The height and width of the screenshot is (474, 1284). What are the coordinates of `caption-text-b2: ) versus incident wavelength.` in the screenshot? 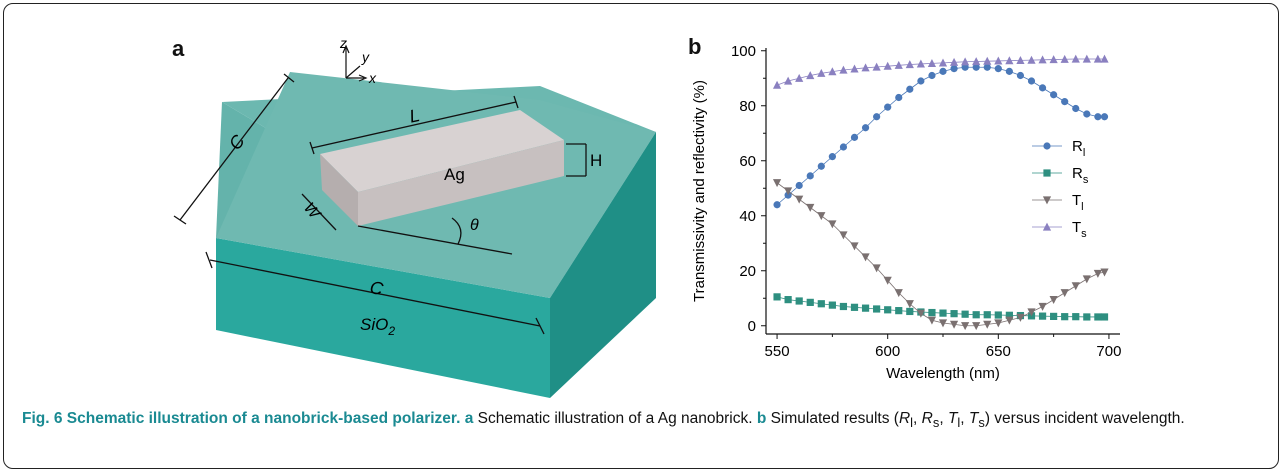 It's located at (1084, 418).